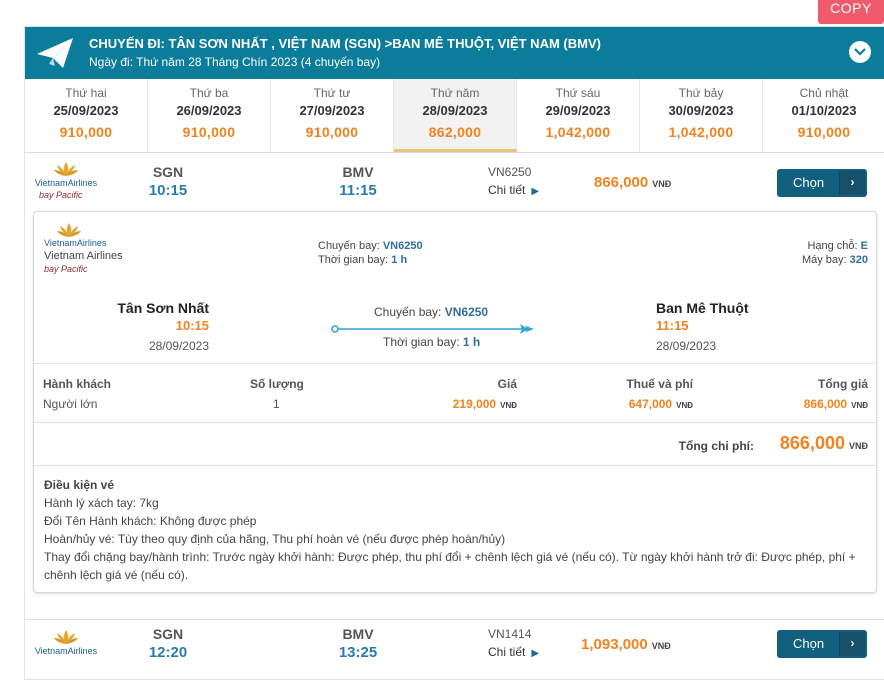 The image size is (884, 680). I want to click on flight-price: 1,093,000 VNĐ, so click(626, 644).